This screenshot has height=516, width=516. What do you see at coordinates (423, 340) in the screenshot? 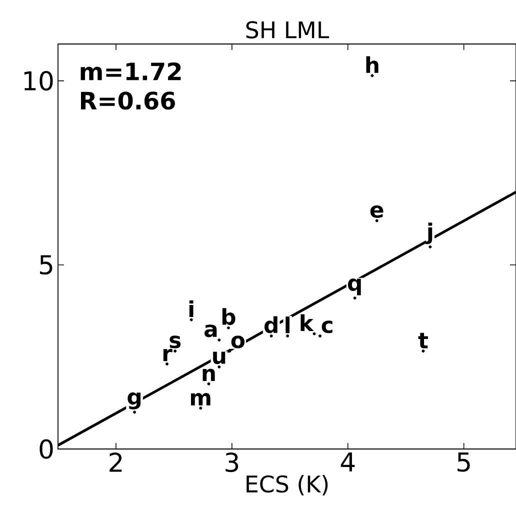
I see `data-label: t` at bounding box center [423, 340].